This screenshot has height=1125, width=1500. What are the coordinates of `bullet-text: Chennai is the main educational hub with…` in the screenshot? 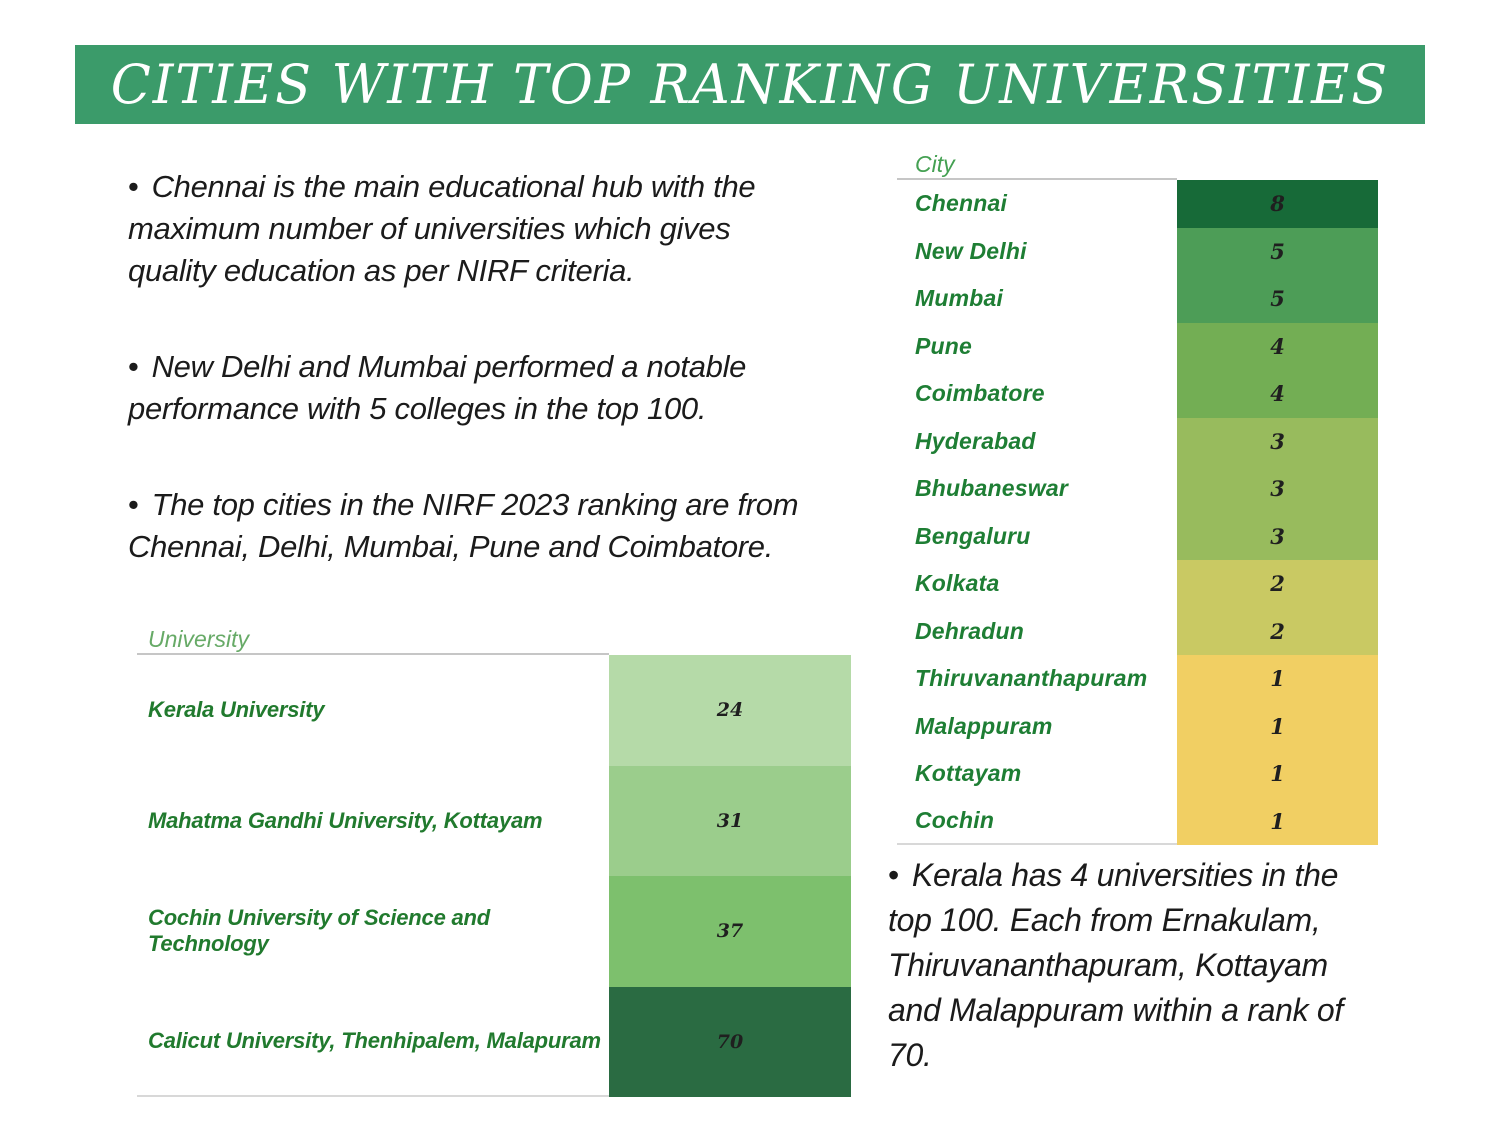 It's located at (453, 186).